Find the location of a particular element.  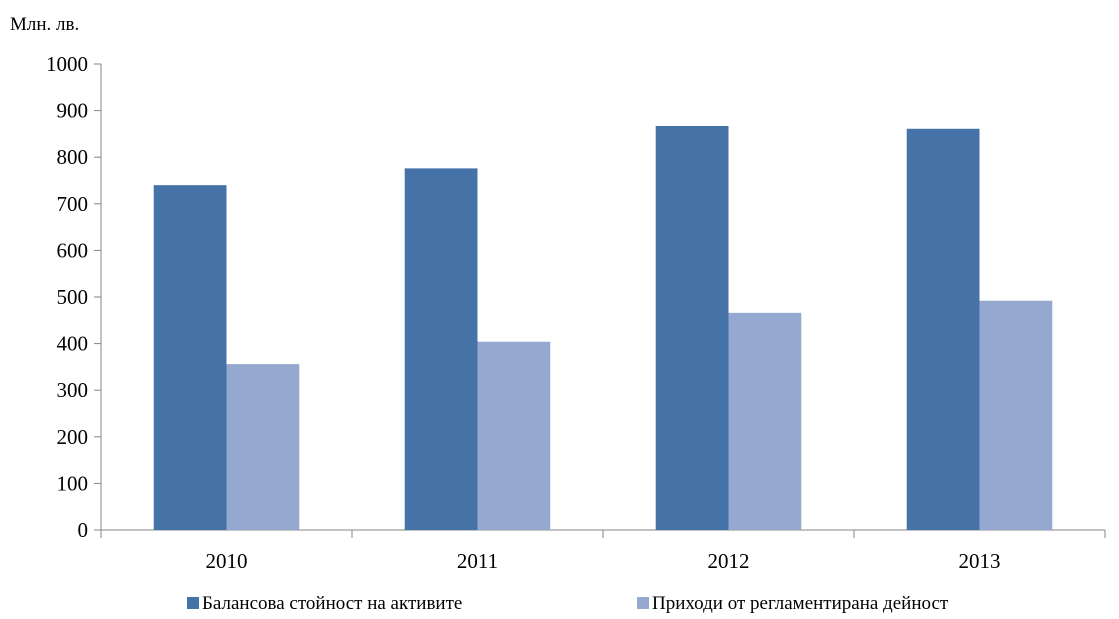

y-tick-label: 600 is located at coordinates (73, 250).